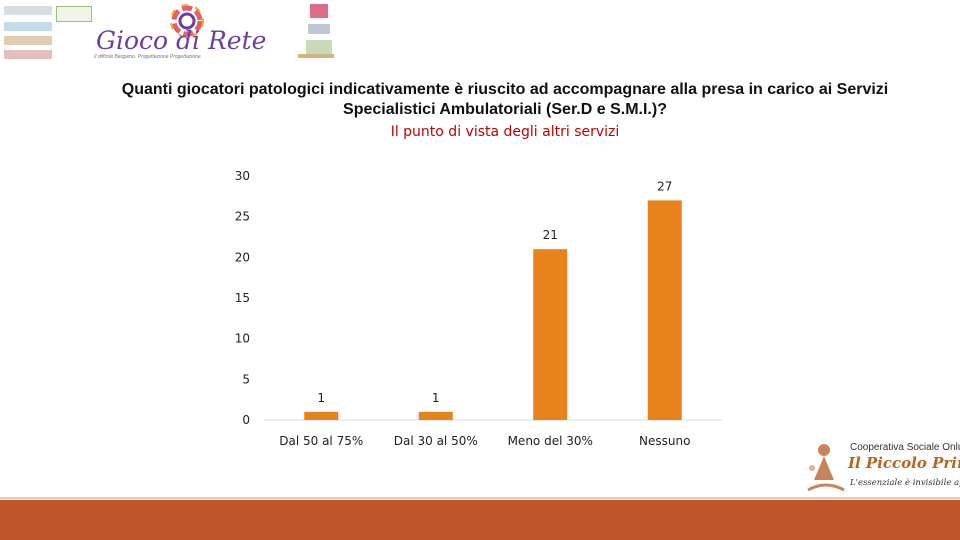 The height and width of the screenshot is (540, 960). What do you see at coordinates (905, 483) in the screenshot?
I see `coop-tagline: L'essenziale è invisibile agli occhi` at bounding box center [905, 483].